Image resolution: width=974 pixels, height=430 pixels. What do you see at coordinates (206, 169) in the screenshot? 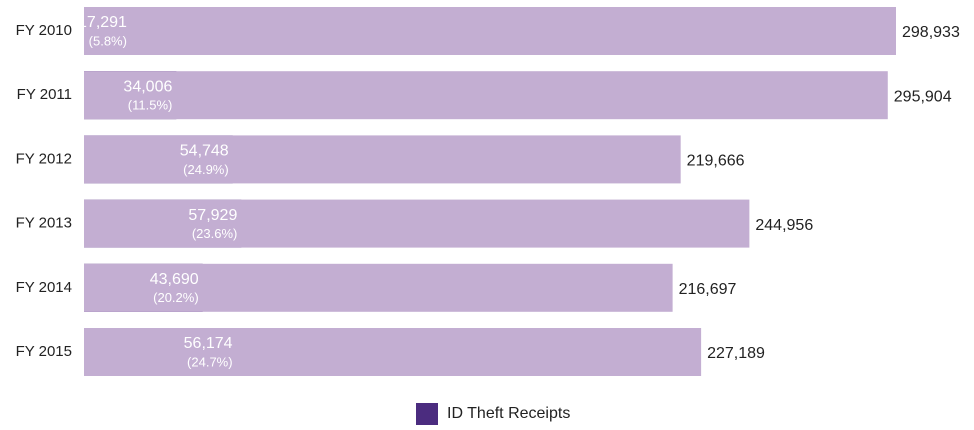
I see `share-label: (24.9%)` at bounding box center [206, 169].